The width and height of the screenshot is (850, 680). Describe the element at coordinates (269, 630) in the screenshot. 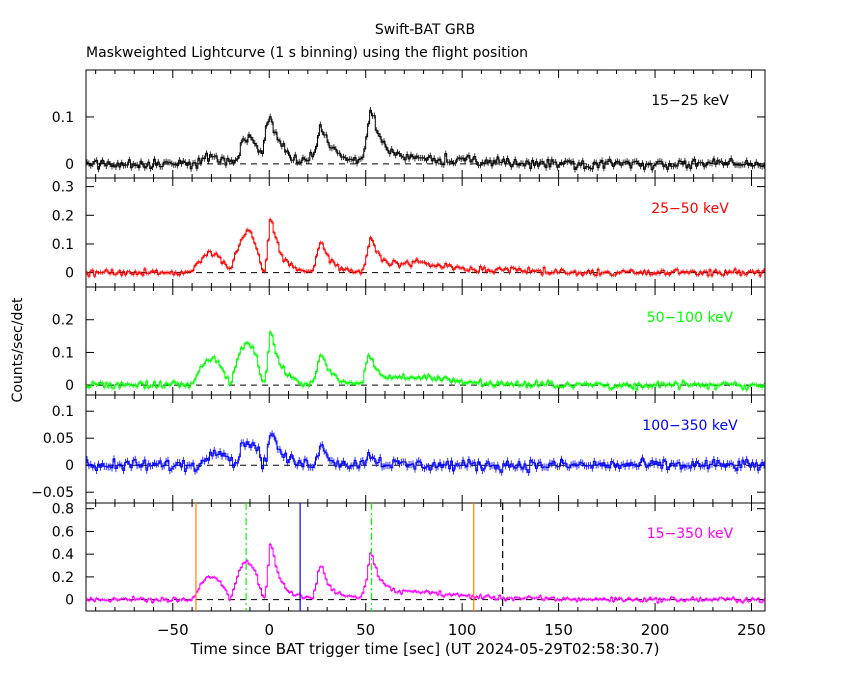

I see `x-tick-label: 0` at that location.